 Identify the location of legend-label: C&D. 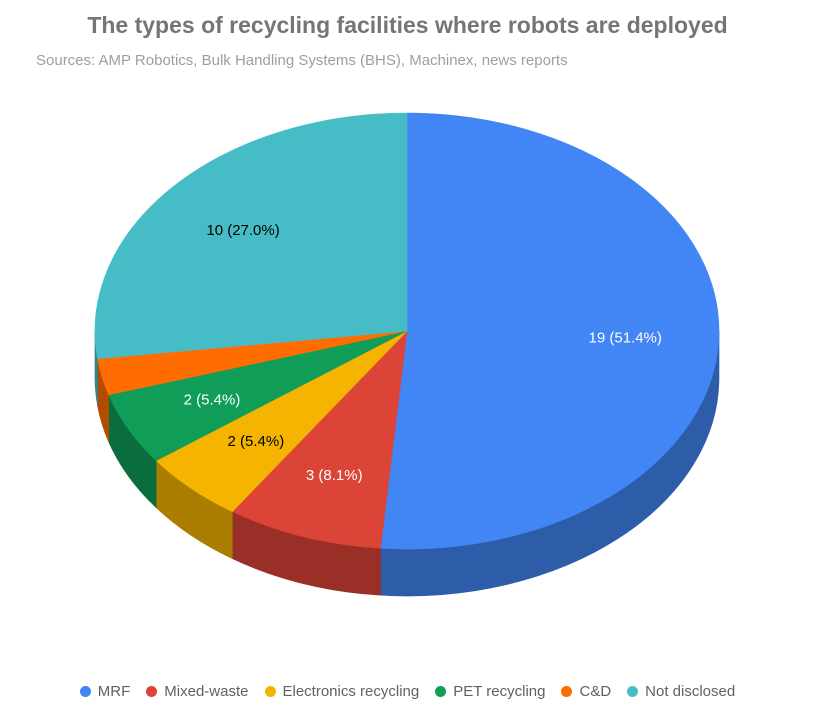
(595, 691).